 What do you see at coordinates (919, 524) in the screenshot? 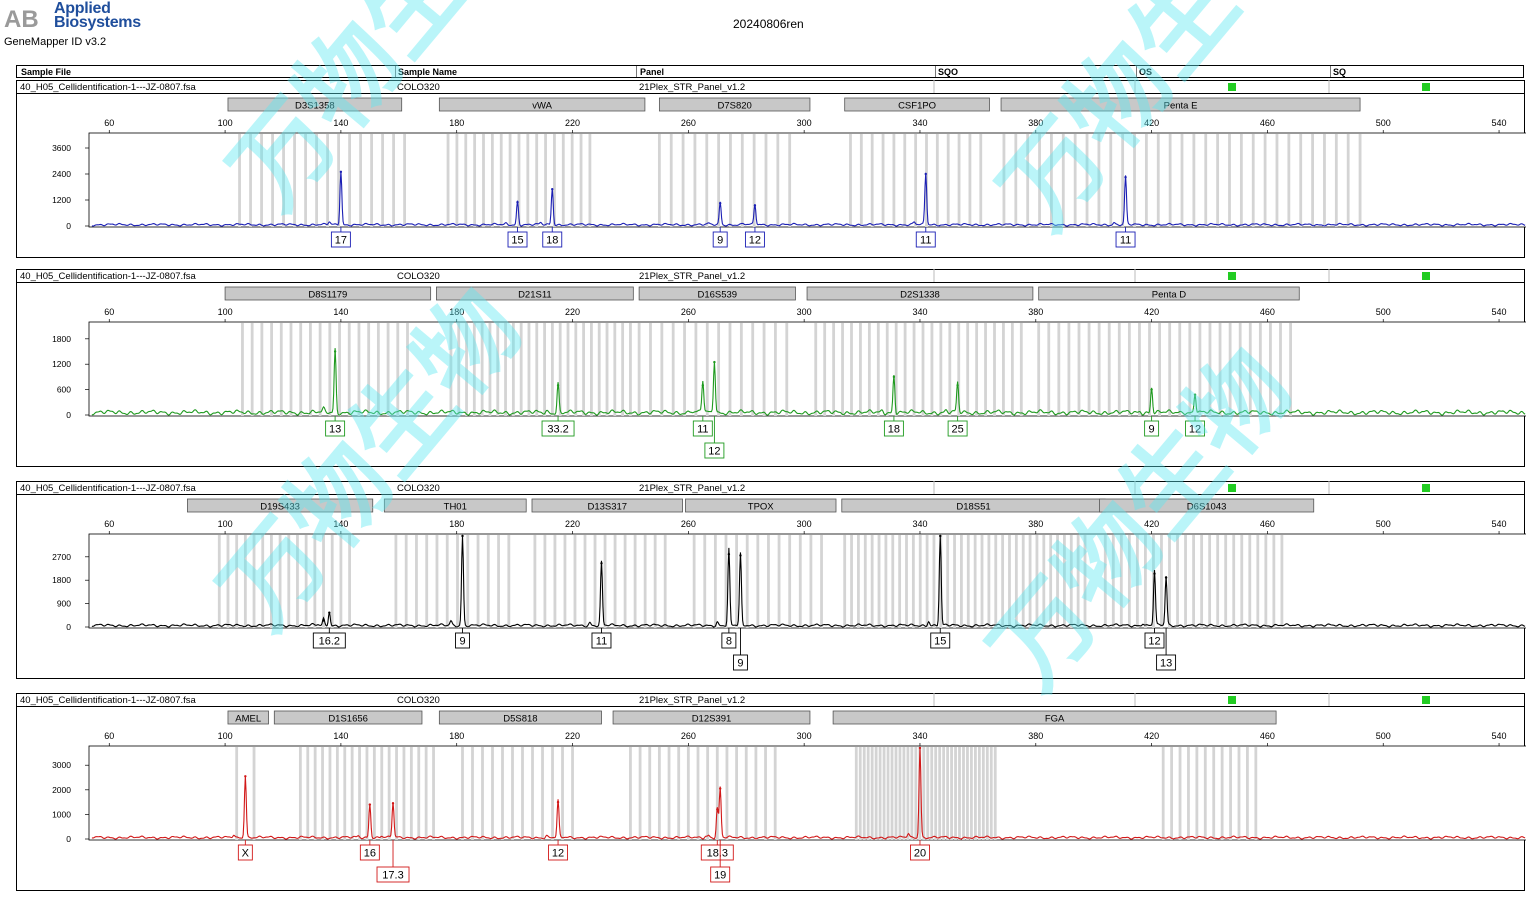
I see `x-tick-label: 340` at bounding box center [919, 524].